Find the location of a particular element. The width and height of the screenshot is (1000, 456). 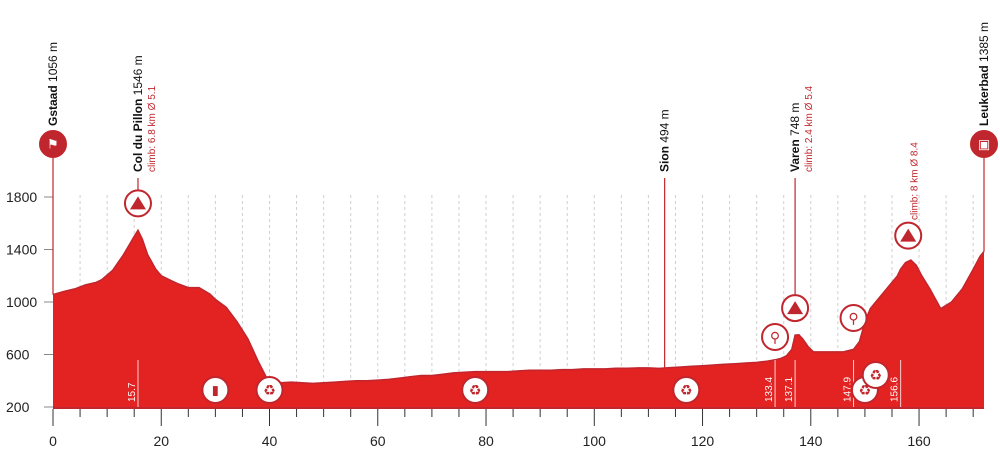

x-tick-label: 140 is located at coordinates (811, 441).